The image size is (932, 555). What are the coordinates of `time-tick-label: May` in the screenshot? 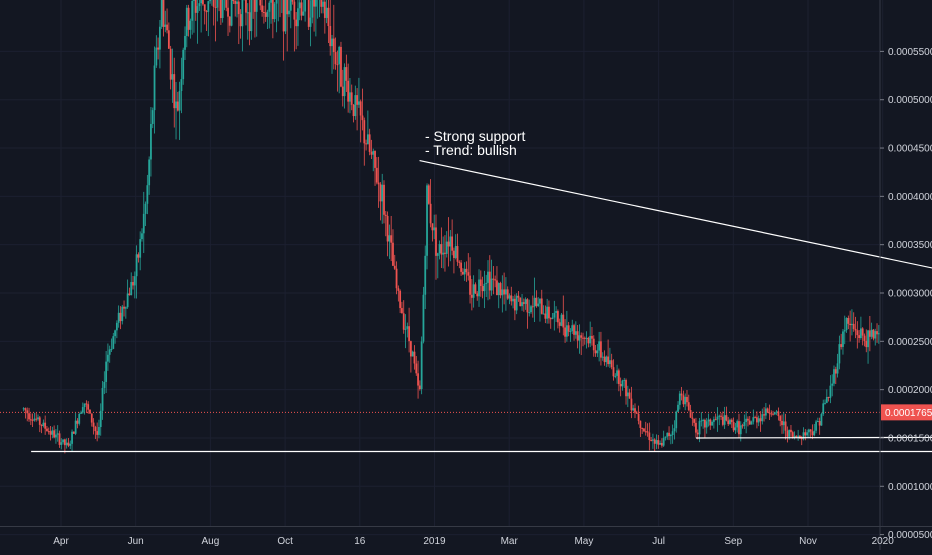 It's located at (583, 541).